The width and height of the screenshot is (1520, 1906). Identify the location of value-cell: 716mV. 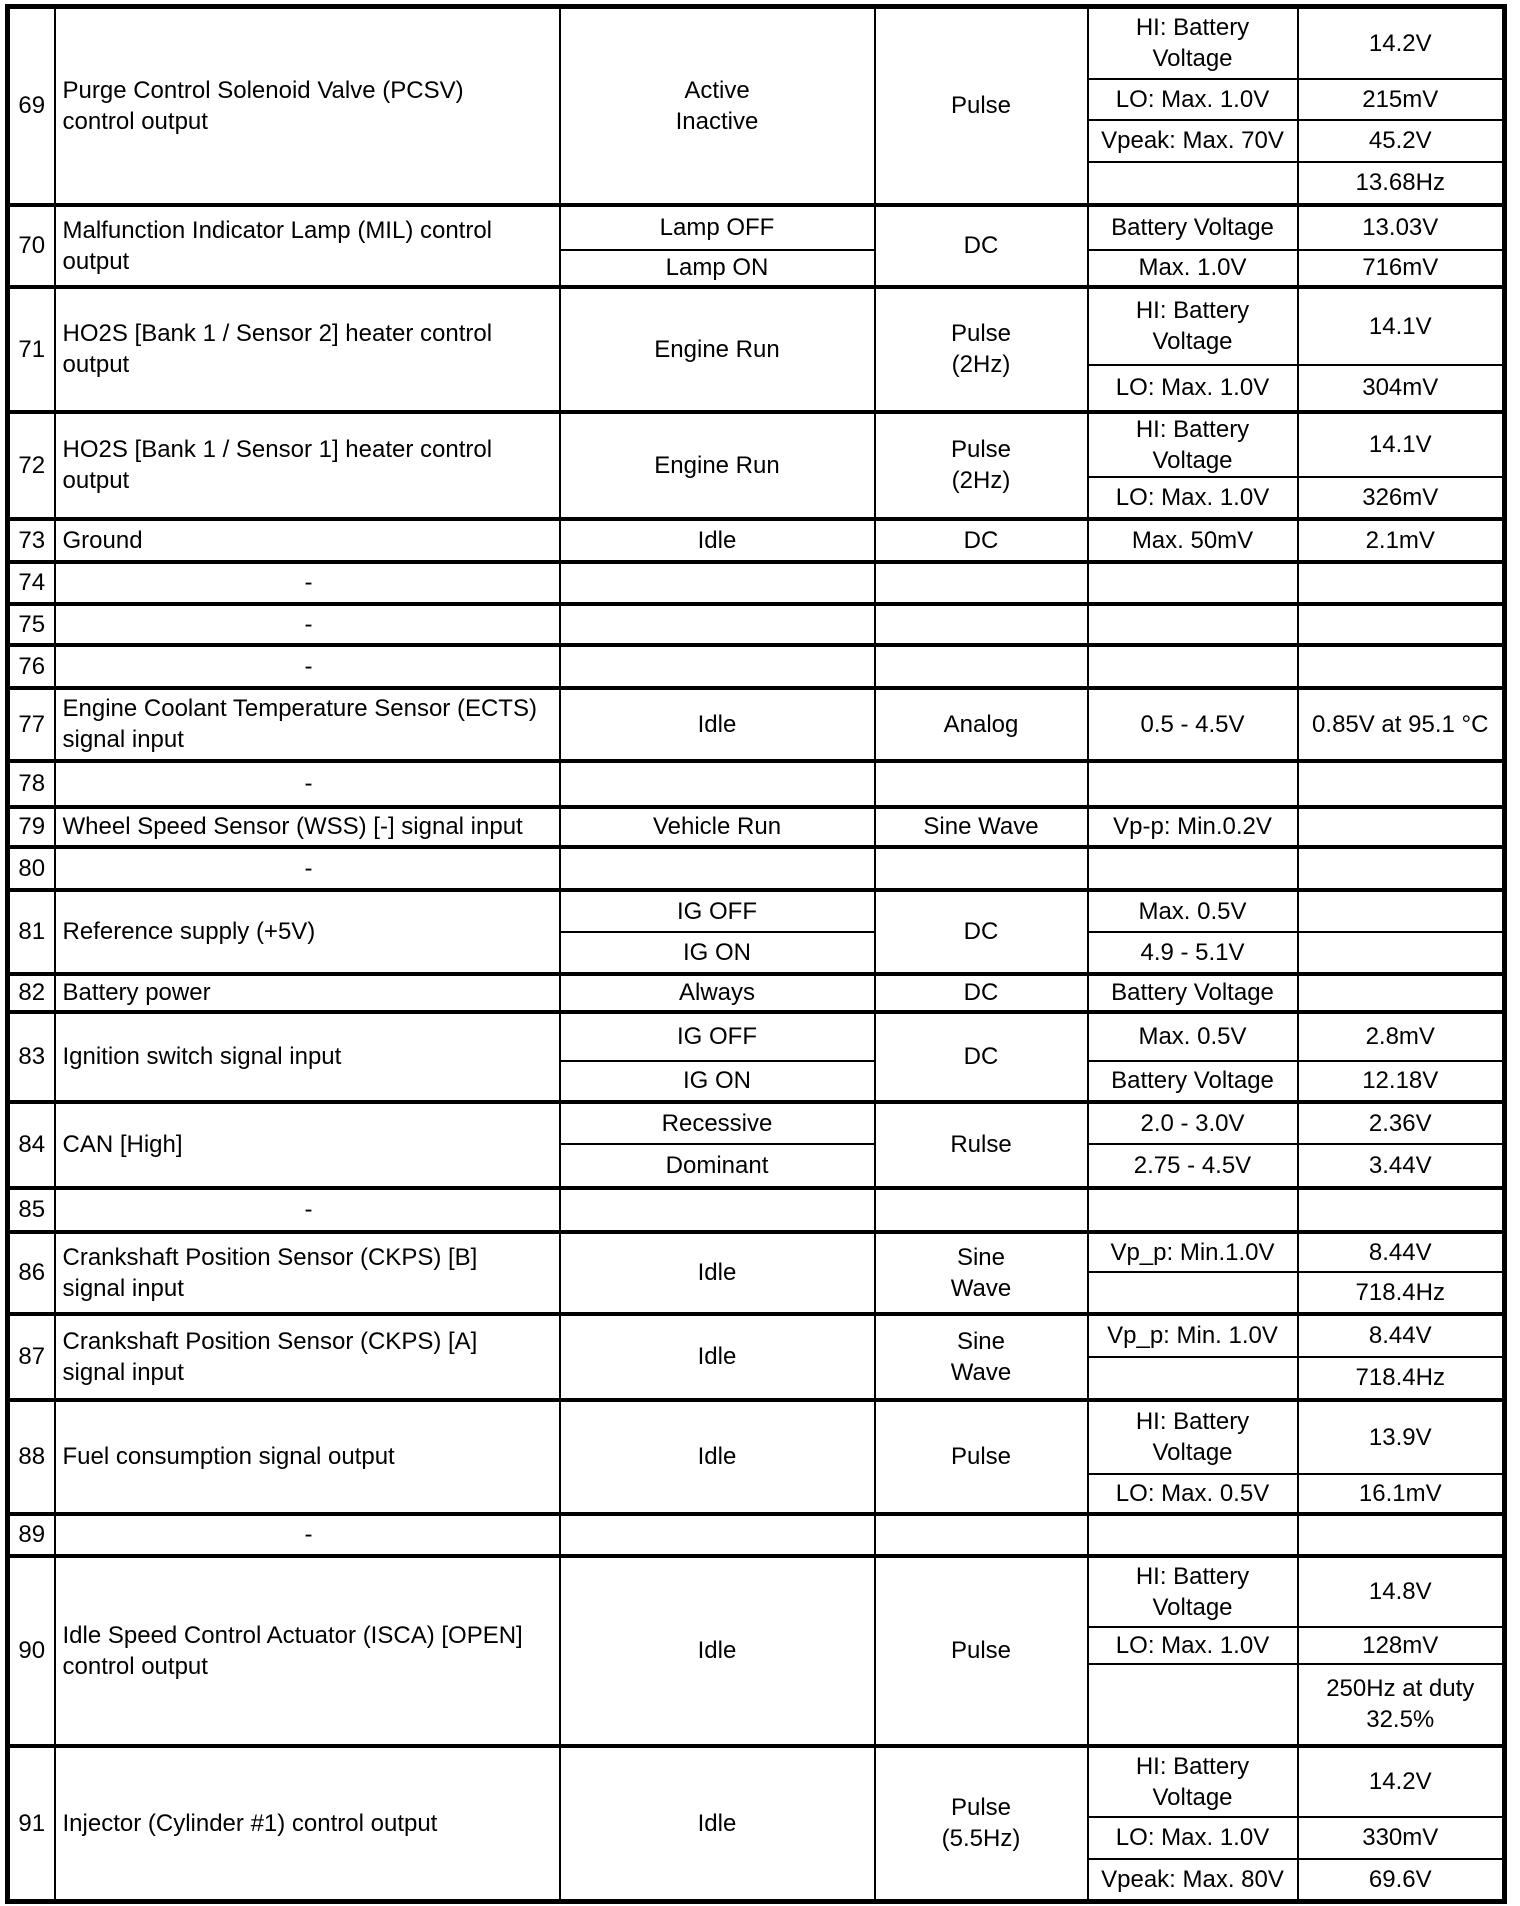
(1401, 268).